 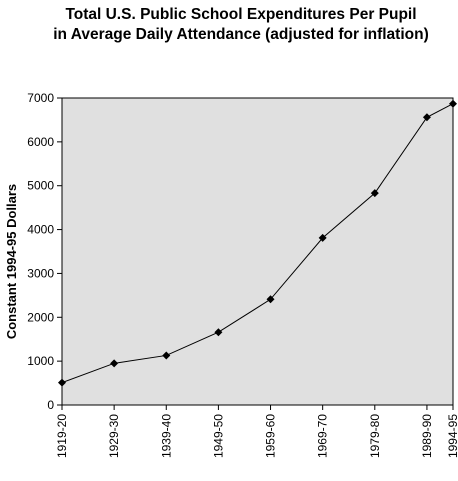 What do you see at coordinates (323, 436) in the screenshot?
I see `x-tick-label: 1969-70` at bounding box center [323, 436].